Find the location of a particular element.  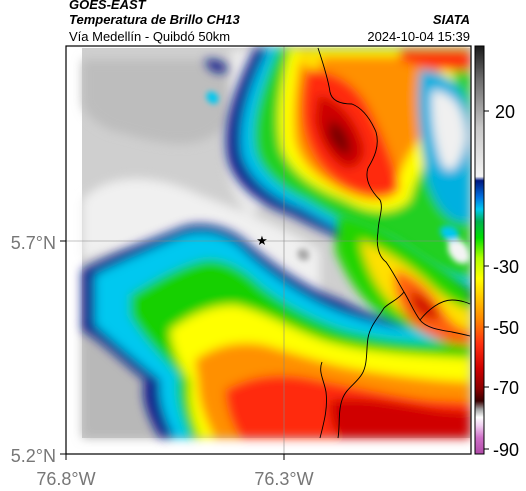

lat-label-5.2: 5.2°N is located at coordinates (33, 456).